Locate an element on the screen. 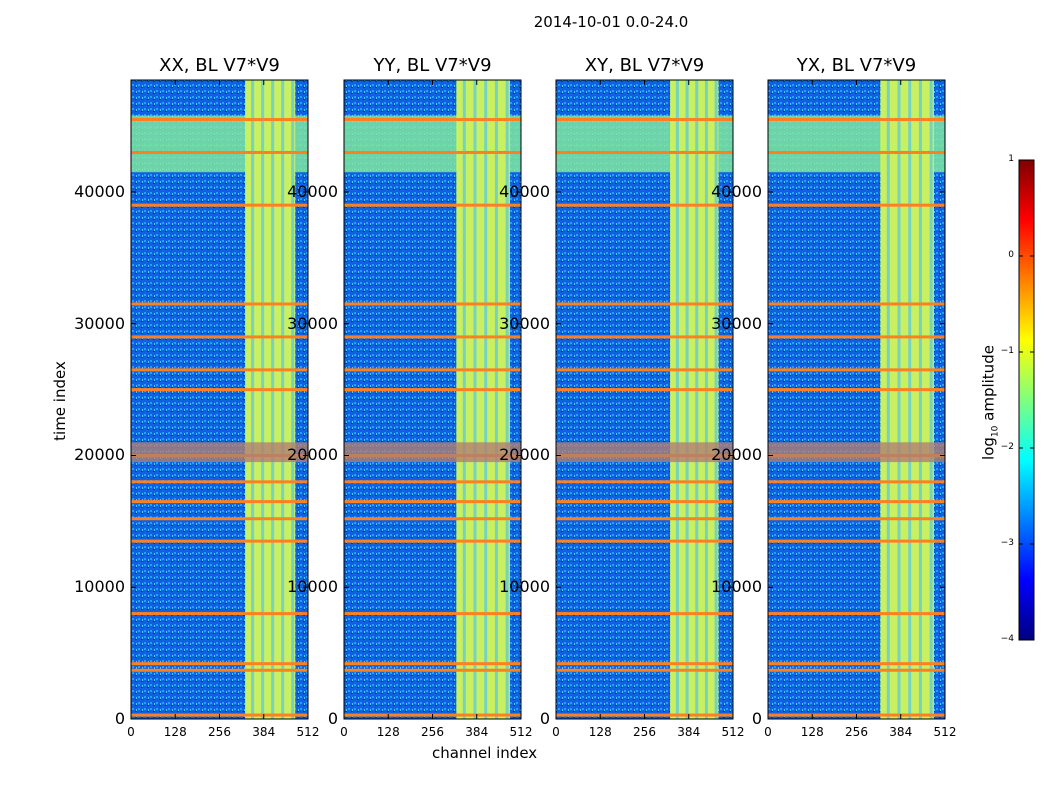  panel-title: XY, BL V7*V9 is located at coordinates (644, 65).